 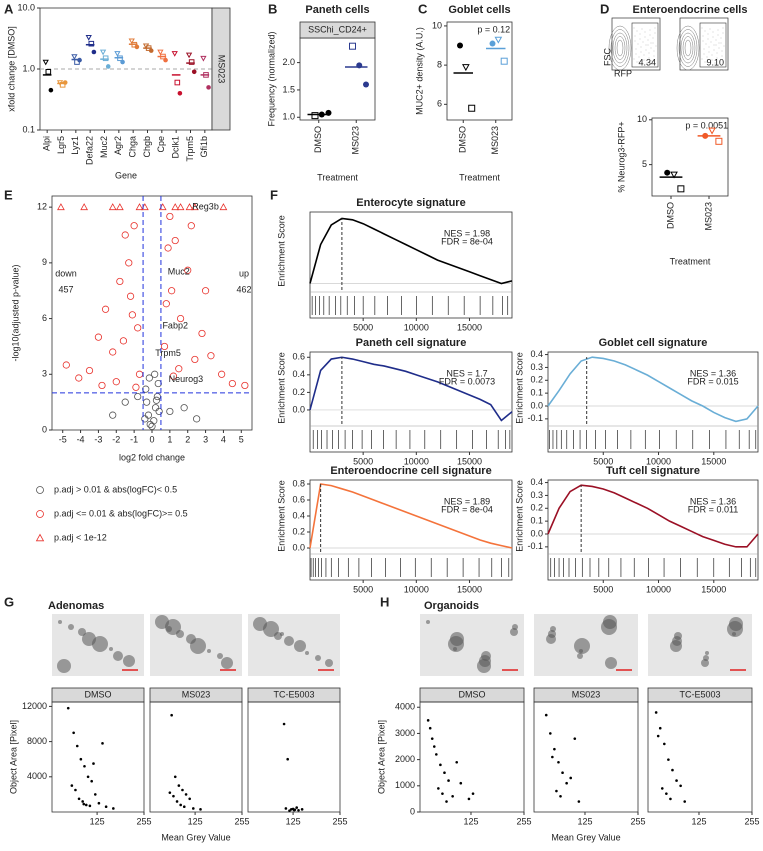 I want to click on x-tick-label: Chga, so click(x=133, y=147).